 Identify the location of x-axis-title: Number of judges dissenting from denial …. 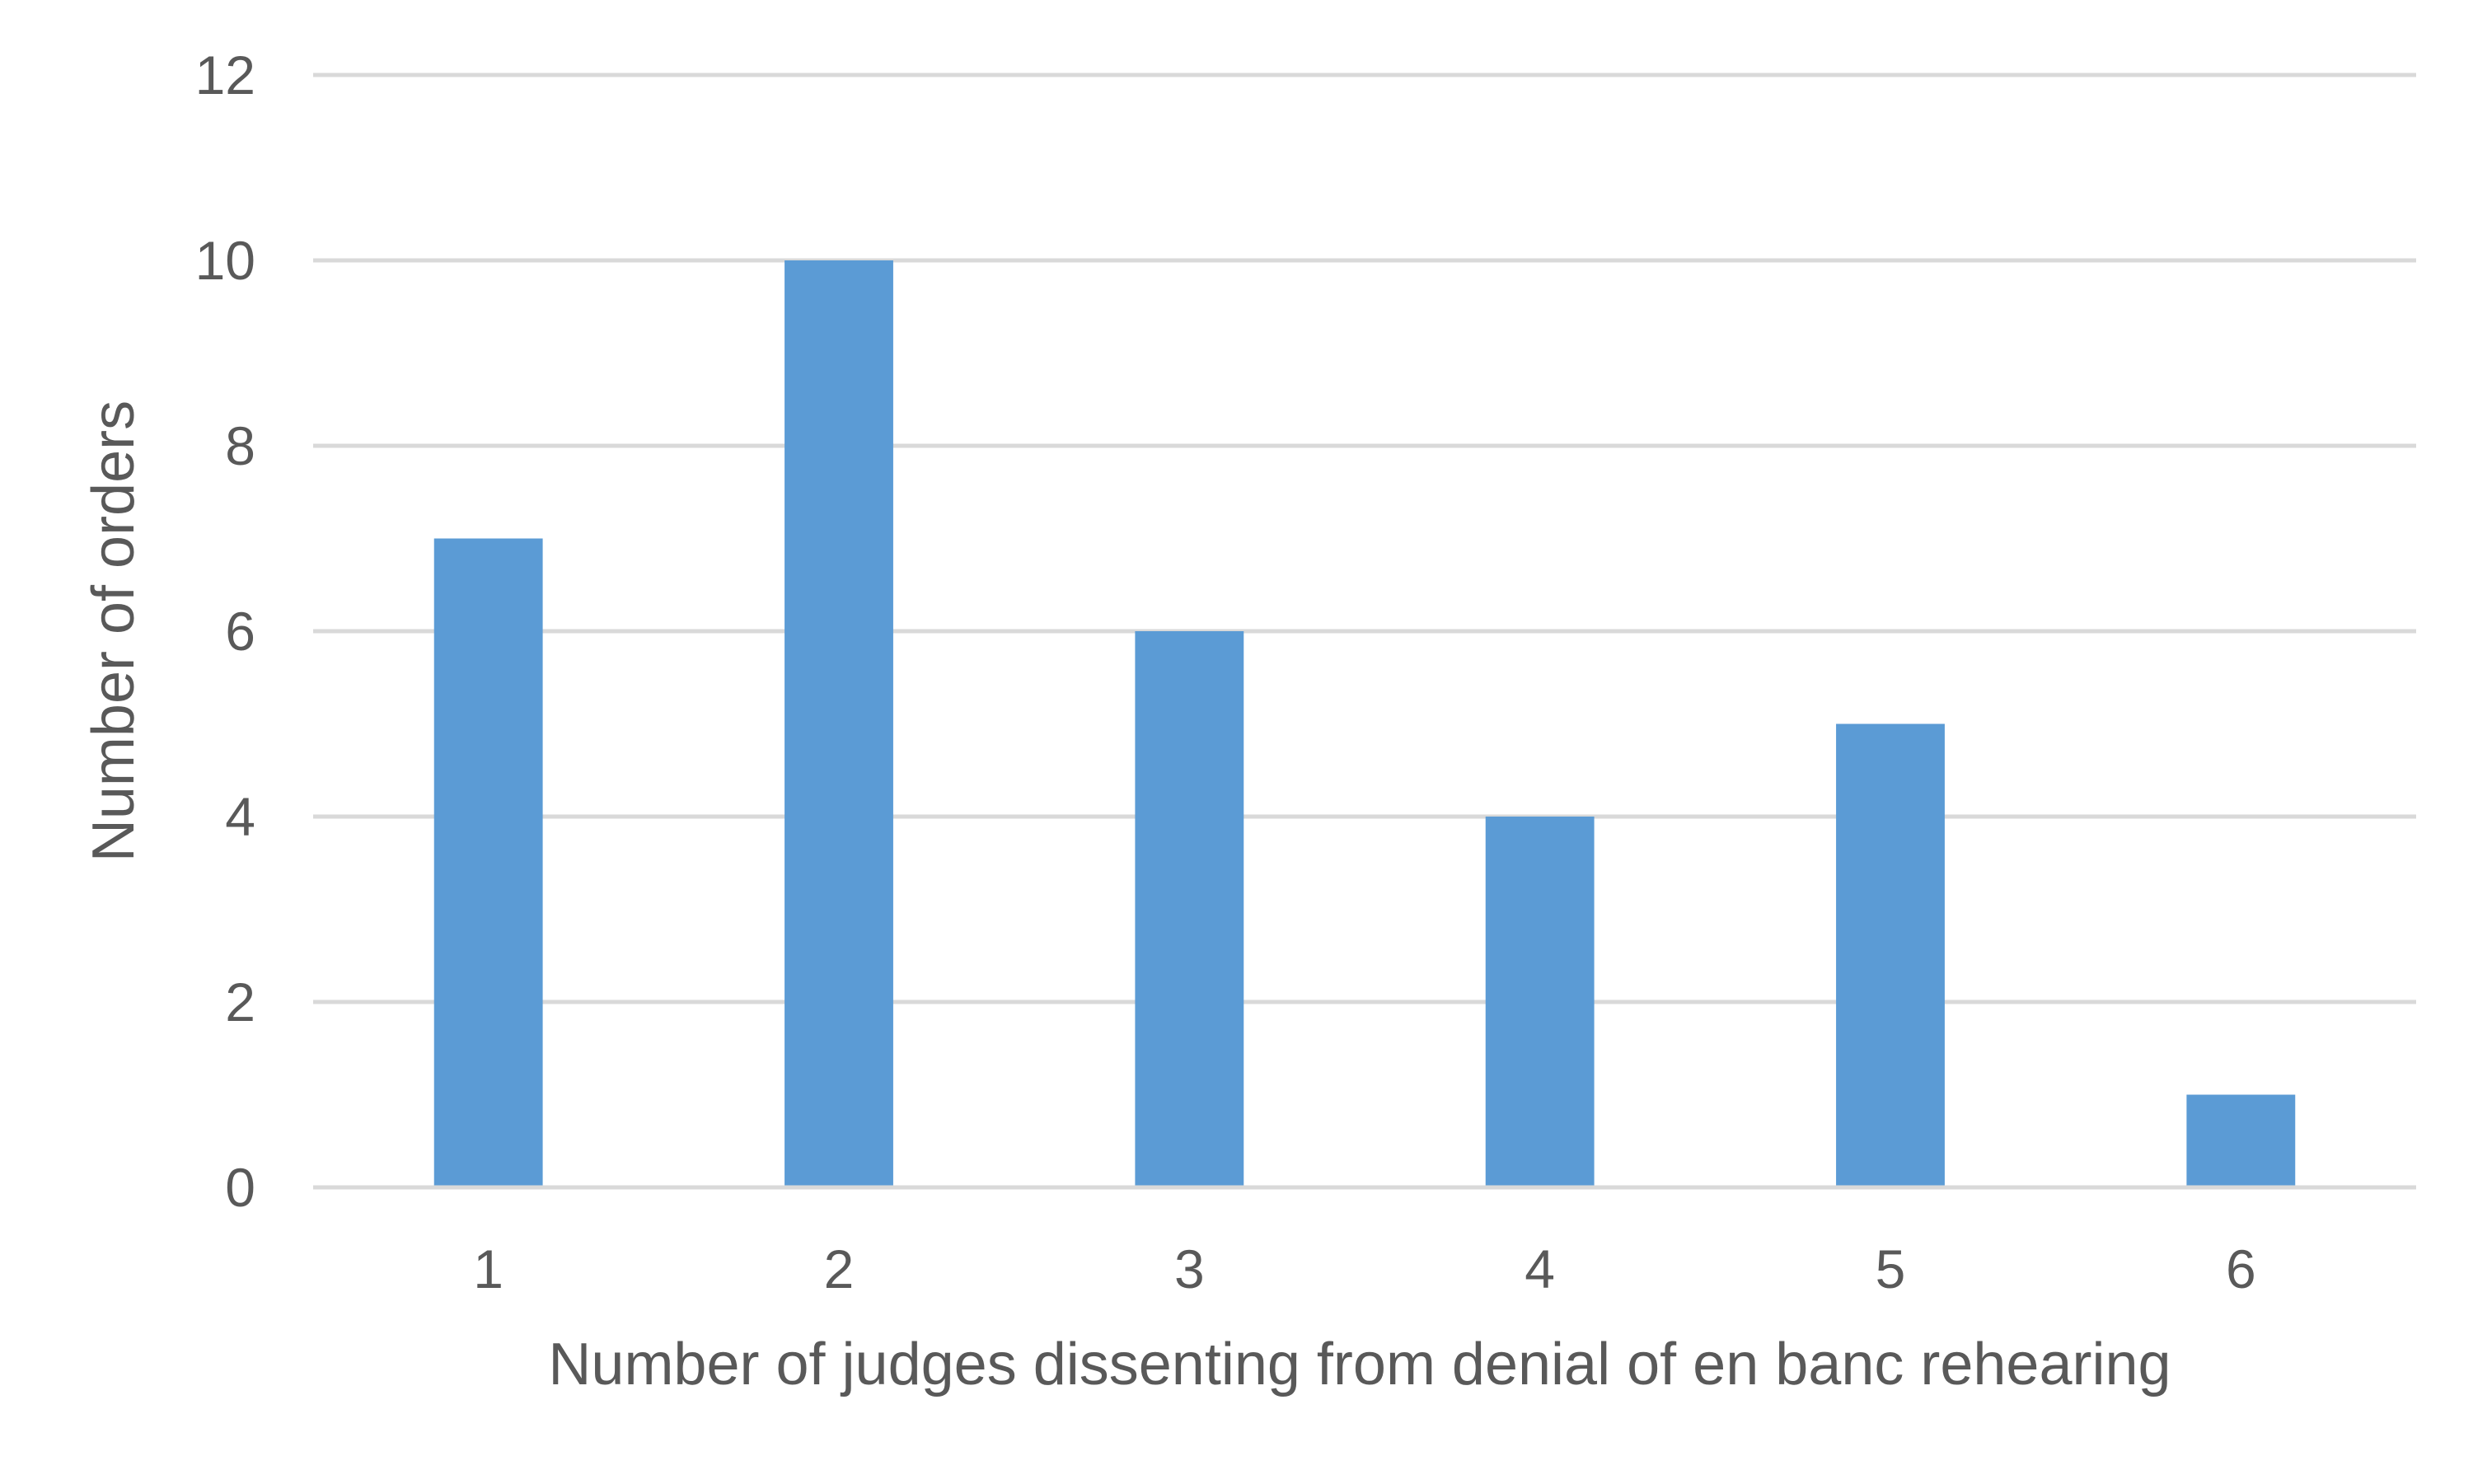
(1359, 1365).